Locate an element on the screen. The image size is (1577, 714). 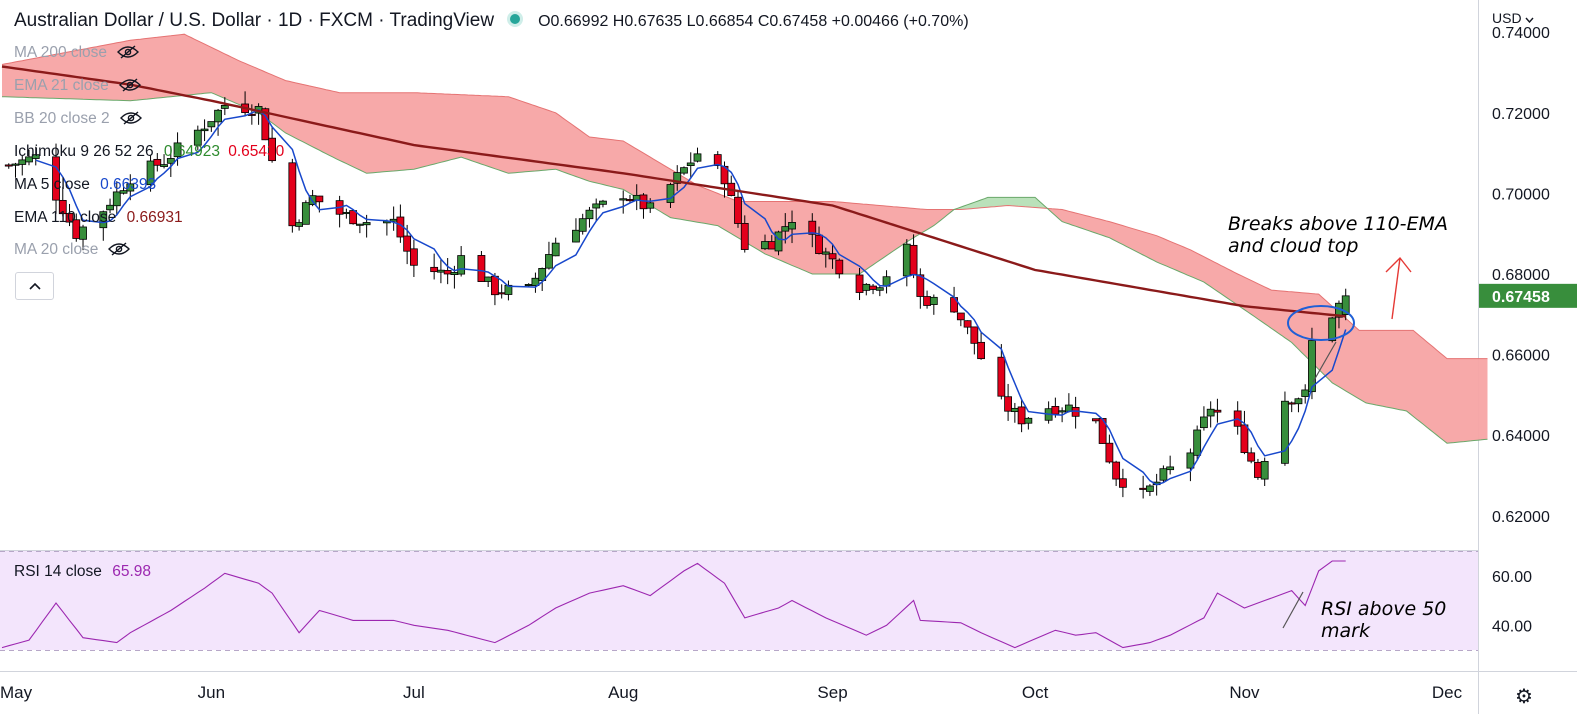
trend-line-price is located at coordinates (1324, 362).